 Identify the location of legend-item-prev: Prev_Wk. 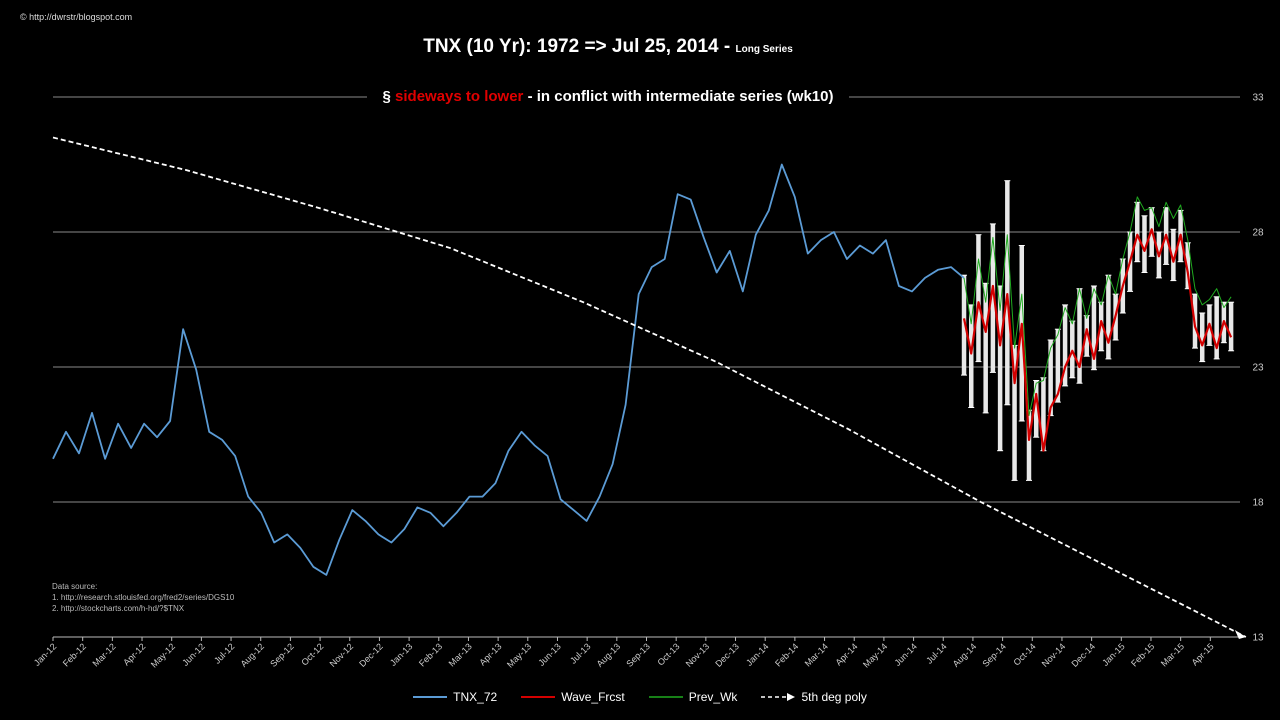
(693, 697).